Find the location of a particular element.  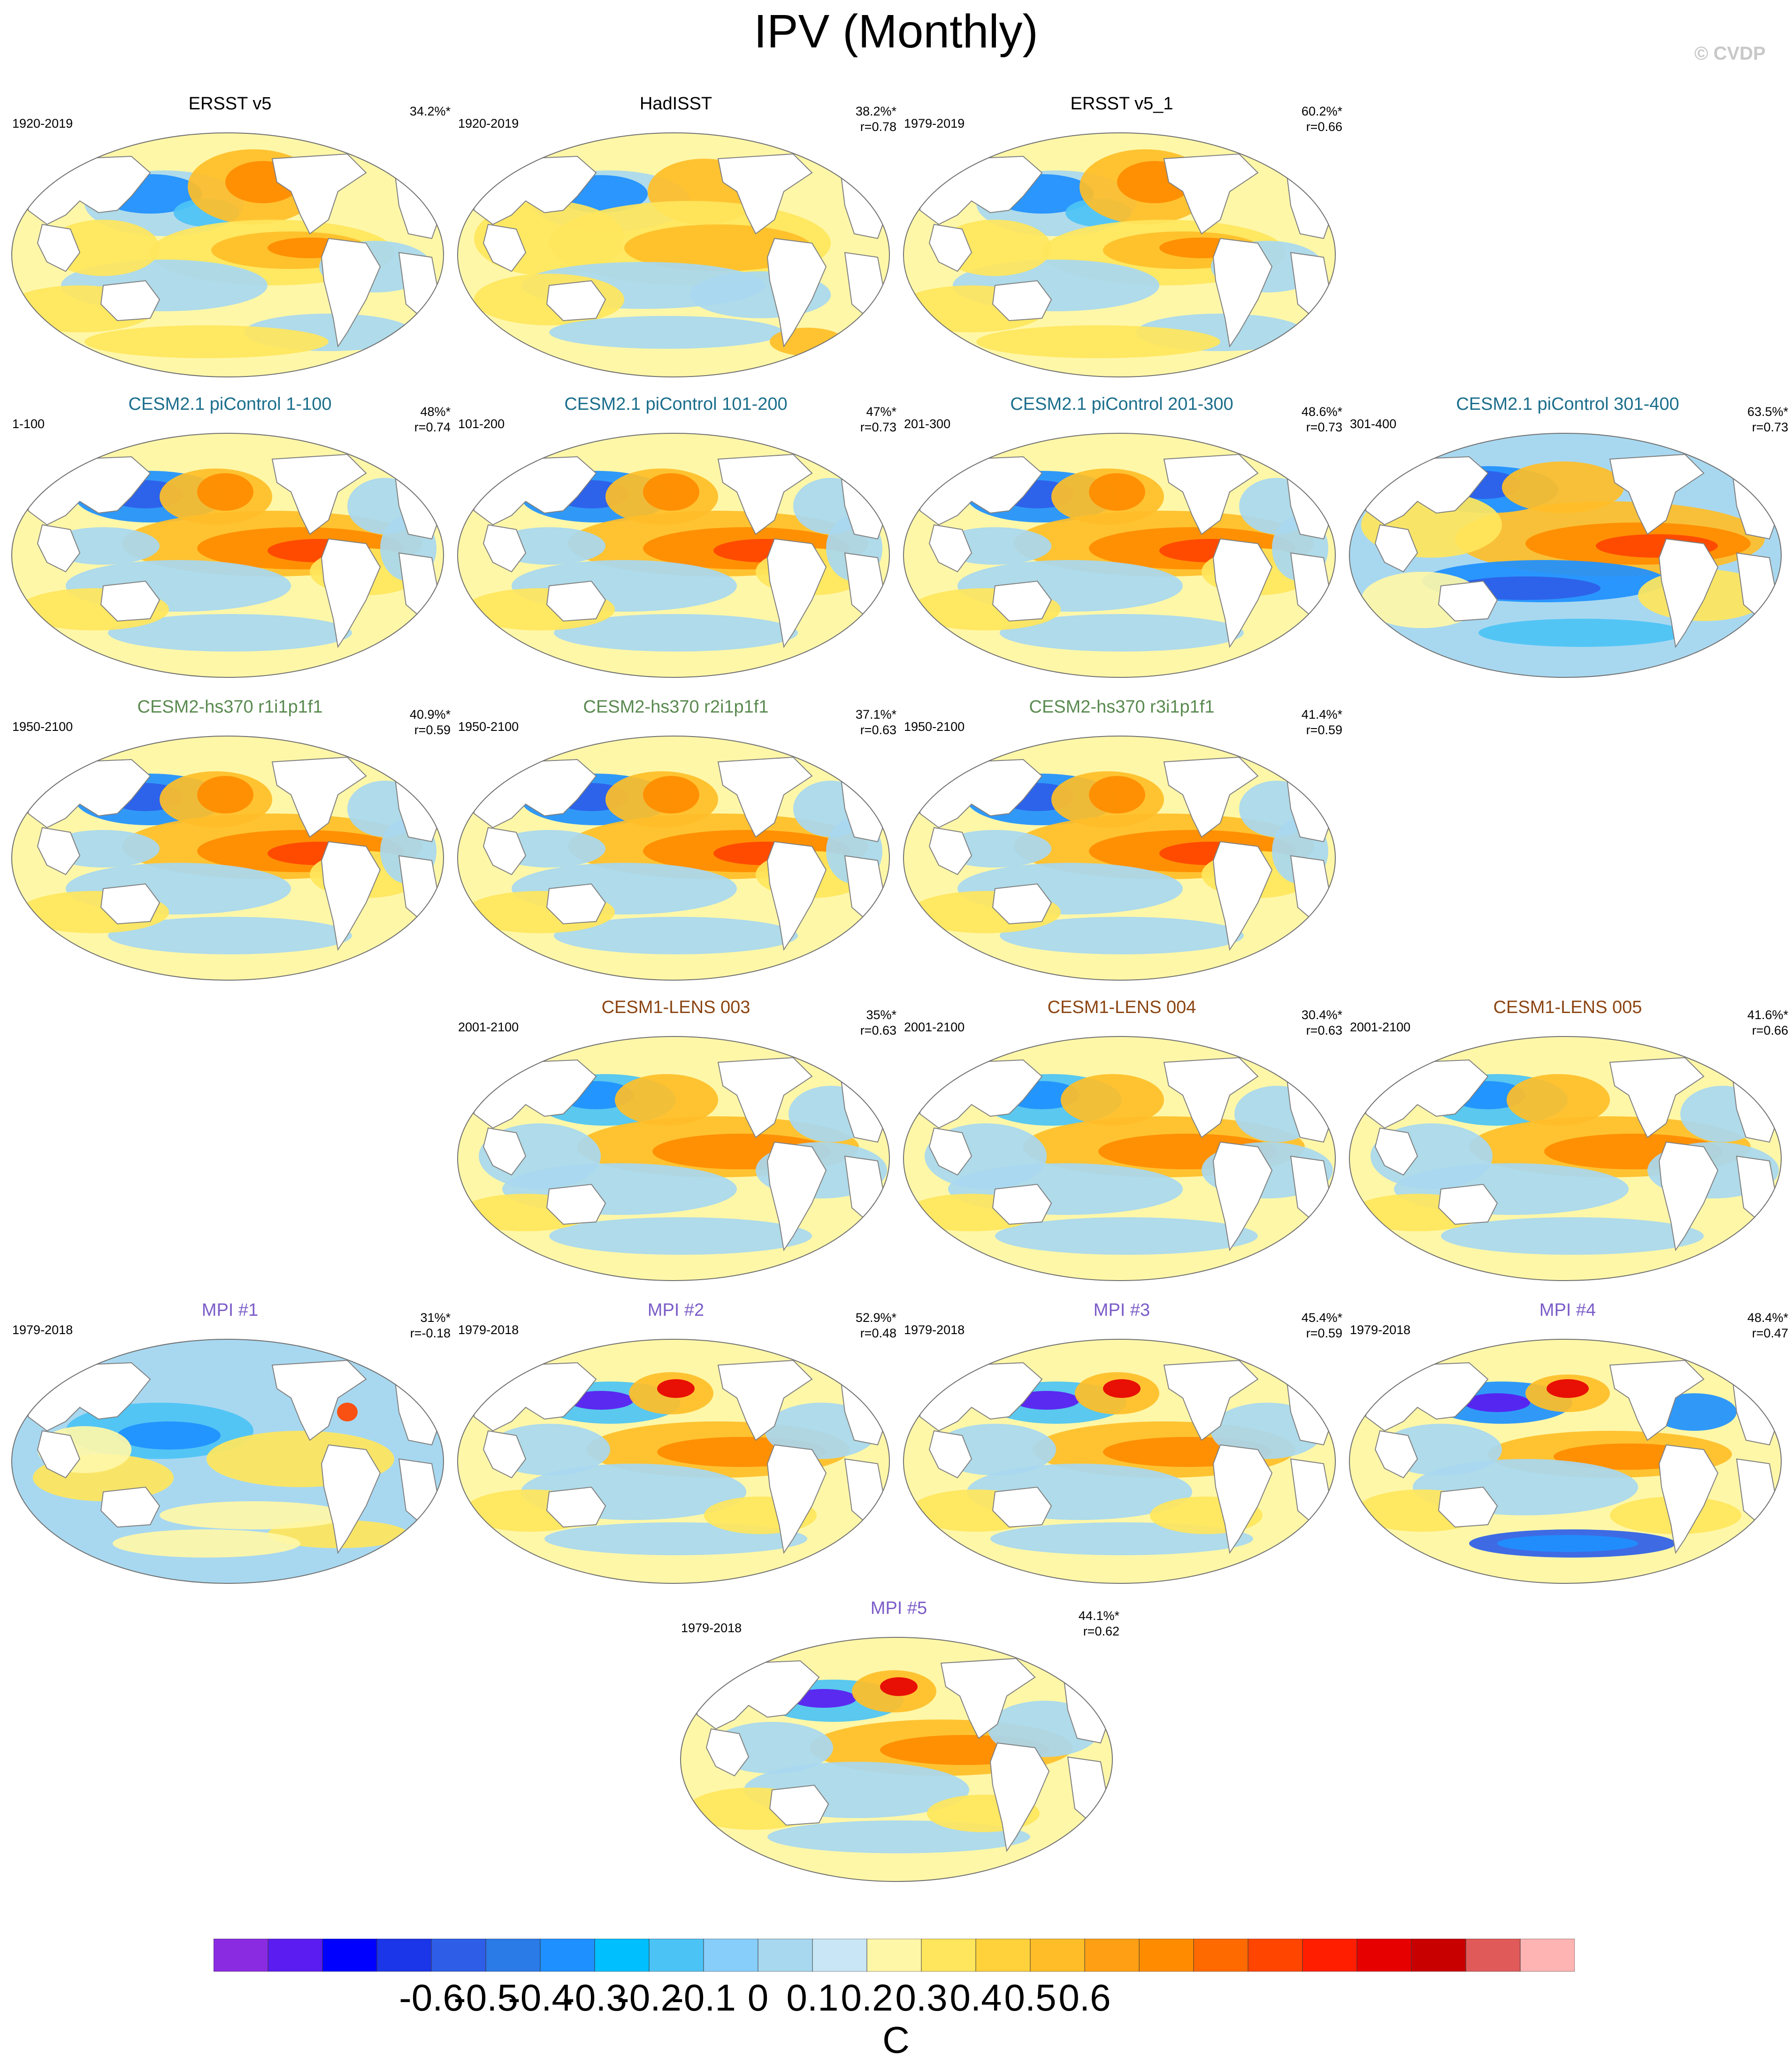

panel-period: 1920-2019 is located at coordinates (42, 124).